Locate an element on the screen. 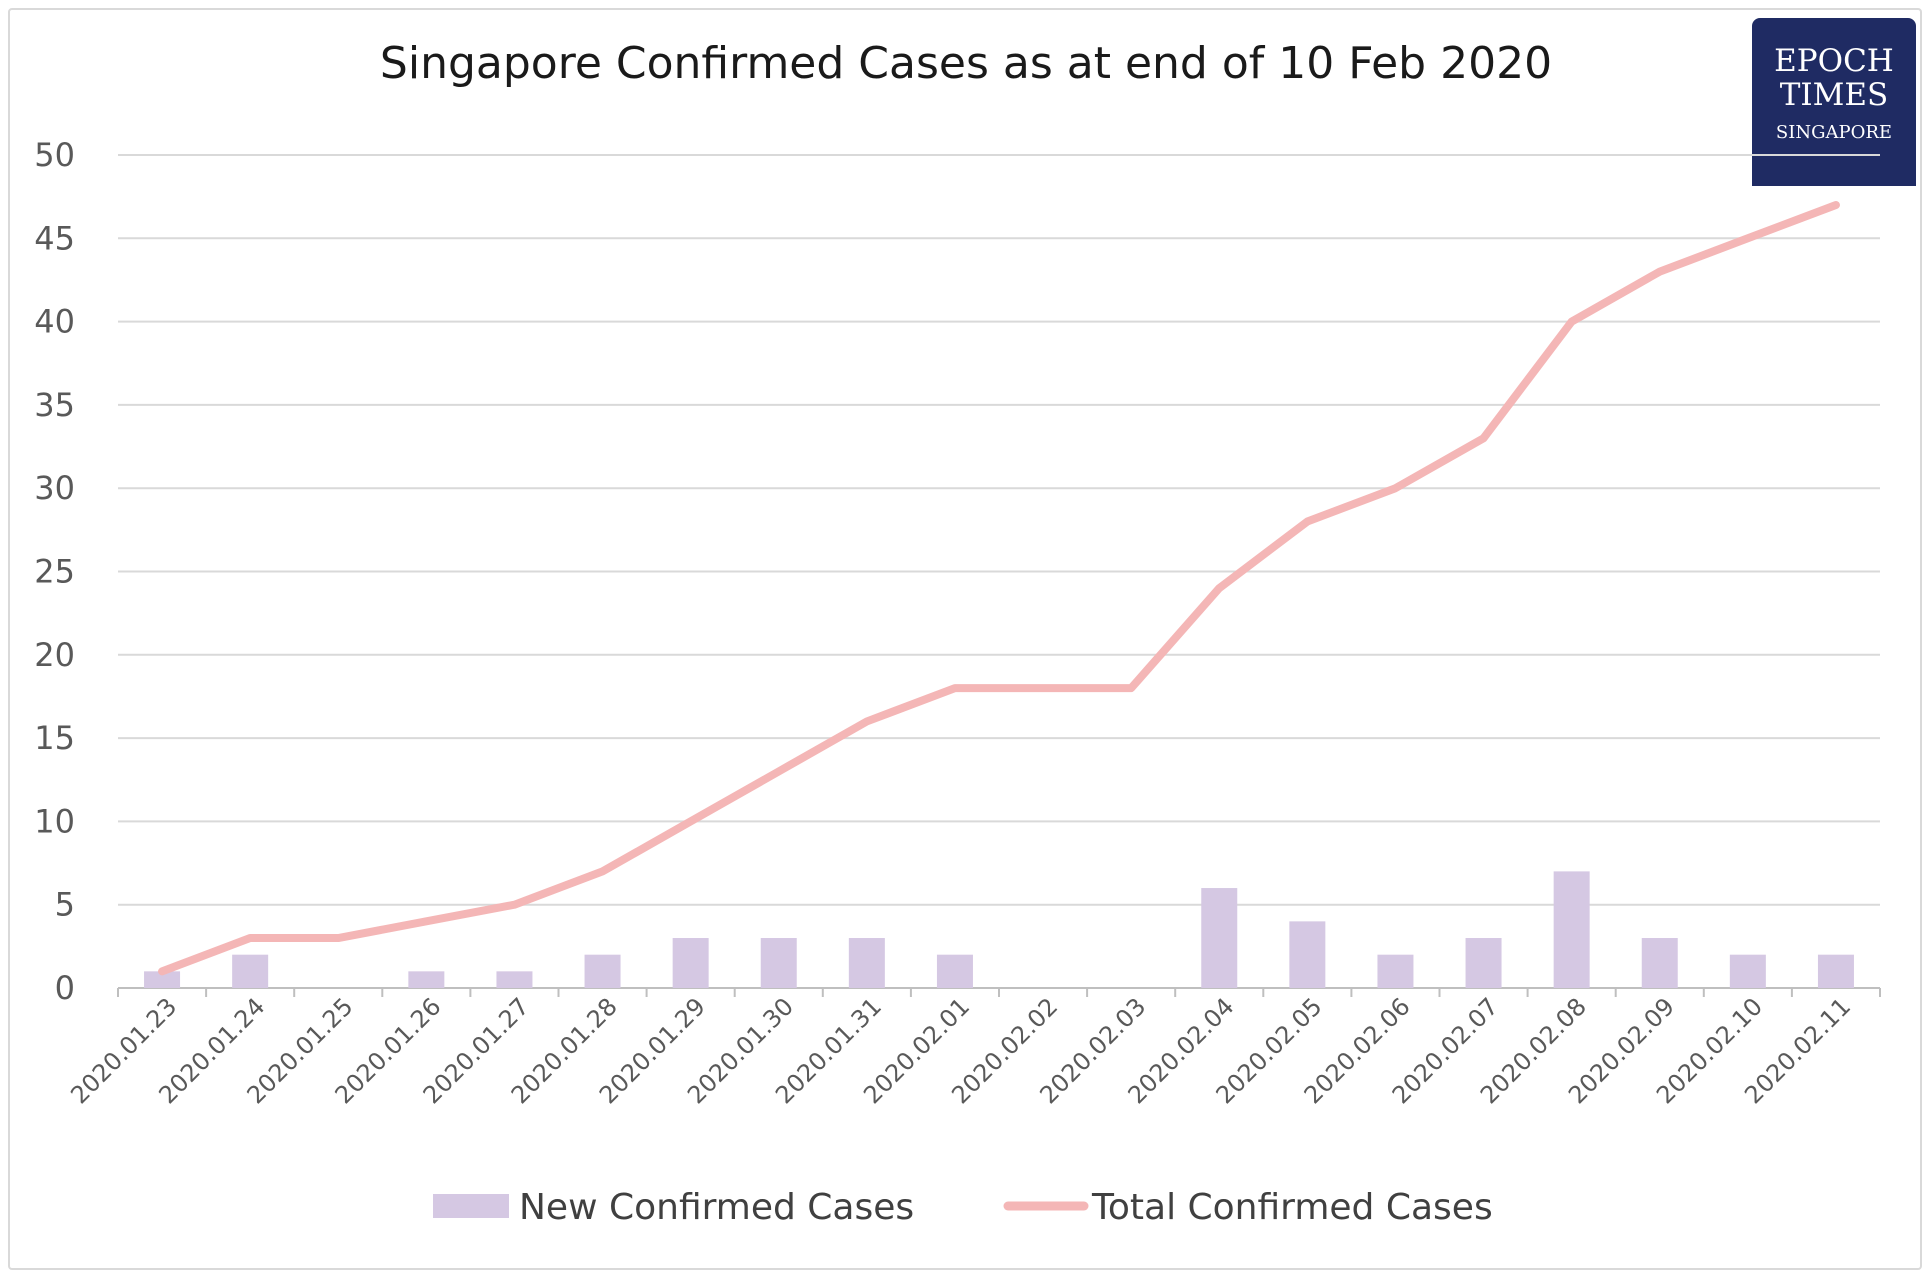  legend: New Confirmed Cases Total Confirmed Cases is located at coordinates (963, 1207).